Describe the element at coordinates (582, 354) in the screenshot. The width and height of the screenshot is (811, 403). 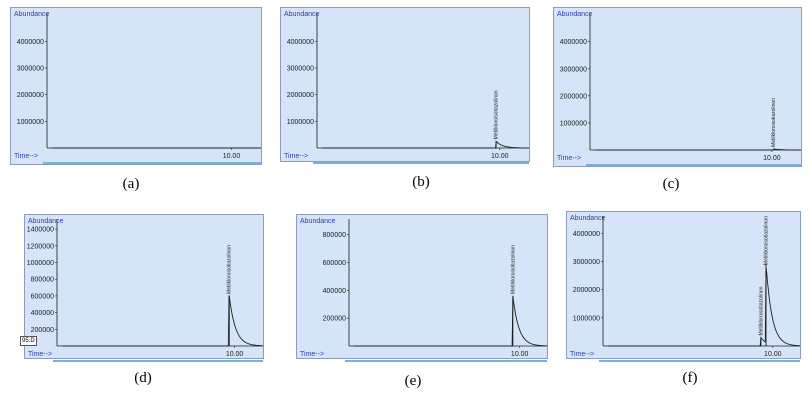
I see `x-axis-title-f: Time-->` at that location.